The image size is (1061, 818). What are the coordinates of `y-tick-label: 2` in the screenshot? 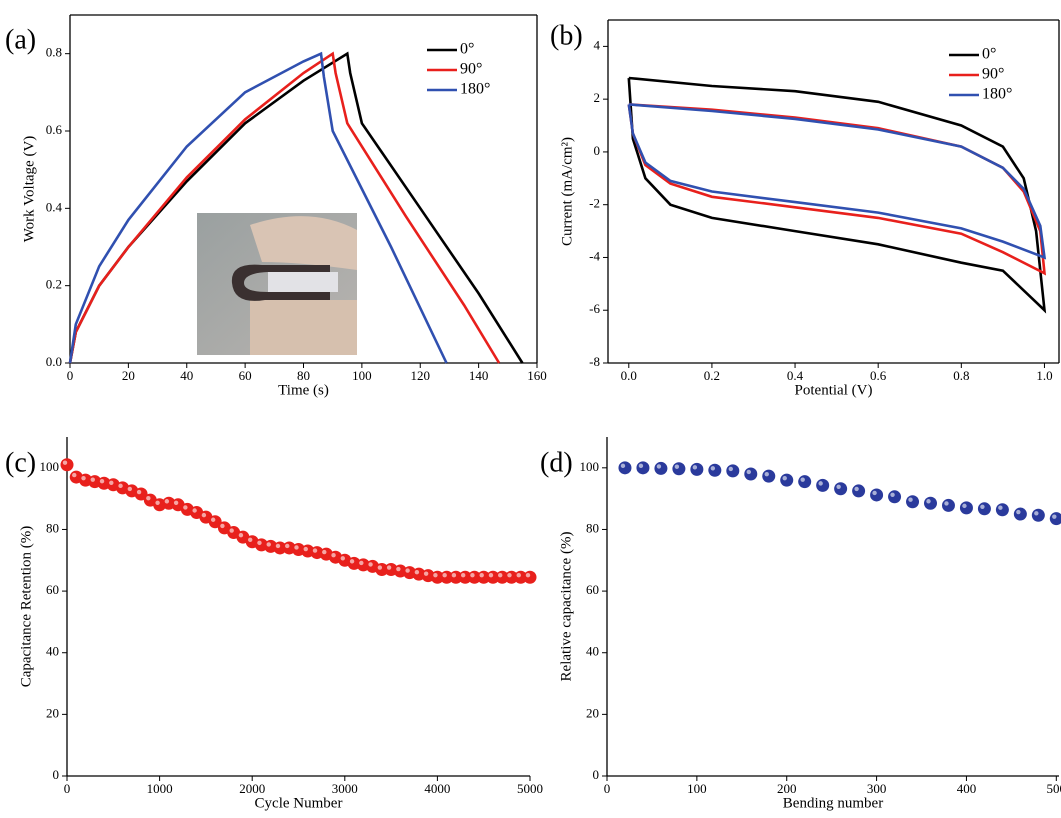 It's located at (597, 97).